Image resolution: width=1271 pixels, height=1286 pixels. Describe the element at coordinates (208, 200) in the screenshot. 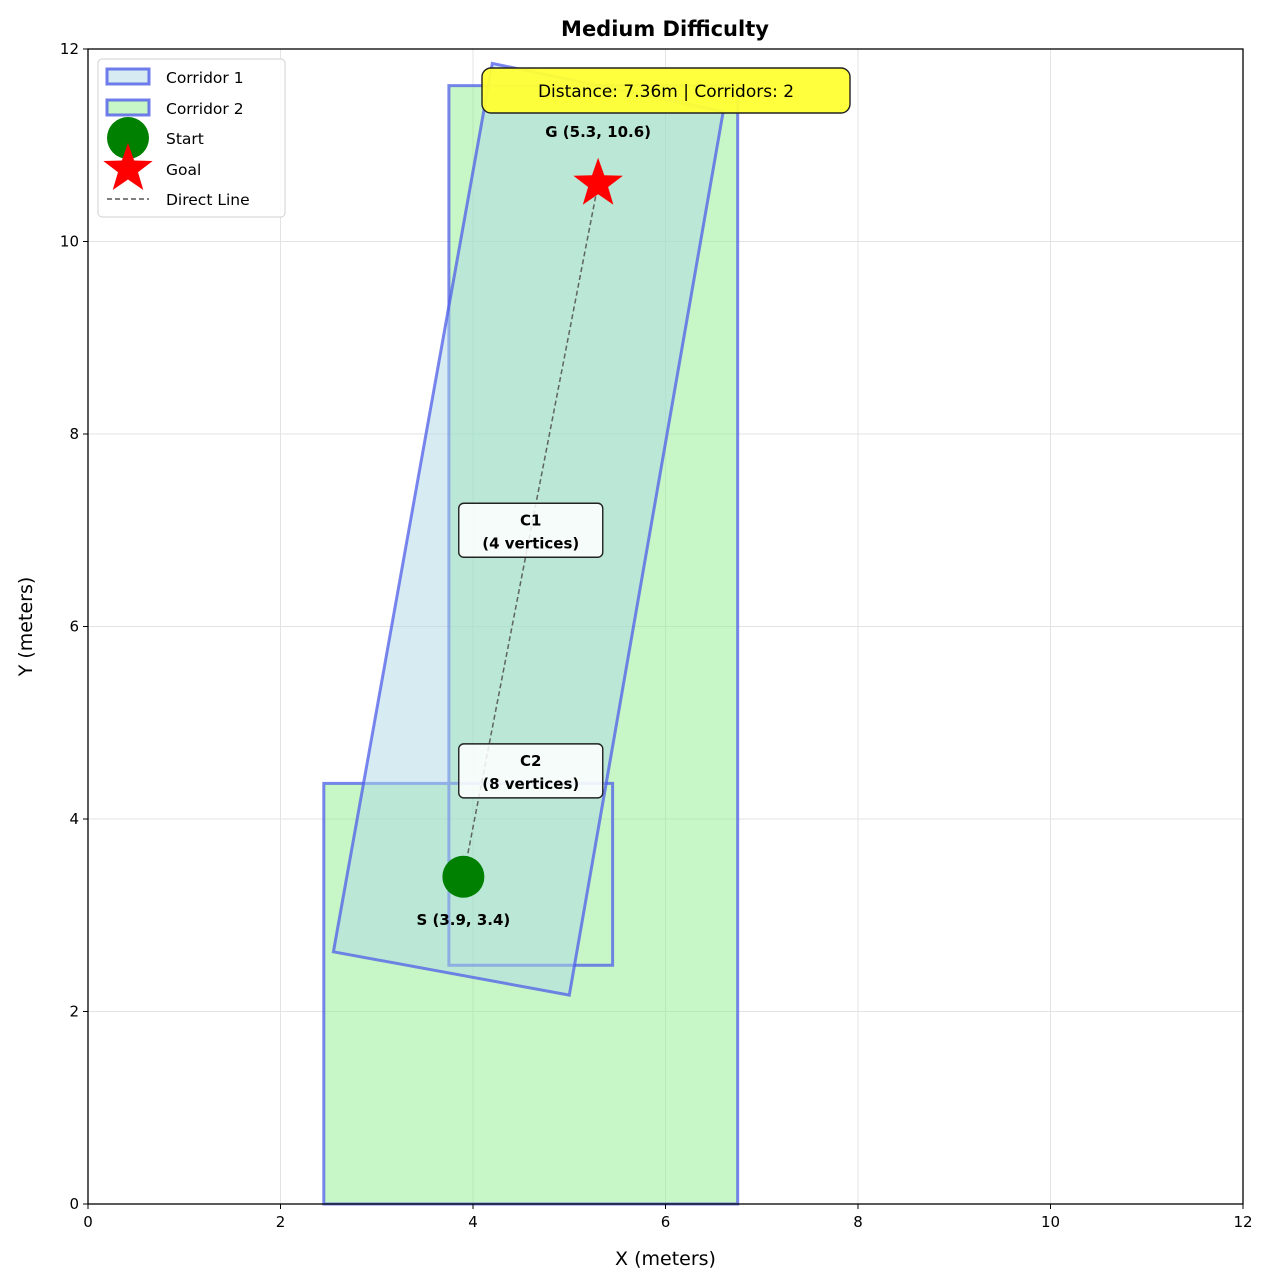

I see `legend-label-direct-line: Direct Line` at that location.